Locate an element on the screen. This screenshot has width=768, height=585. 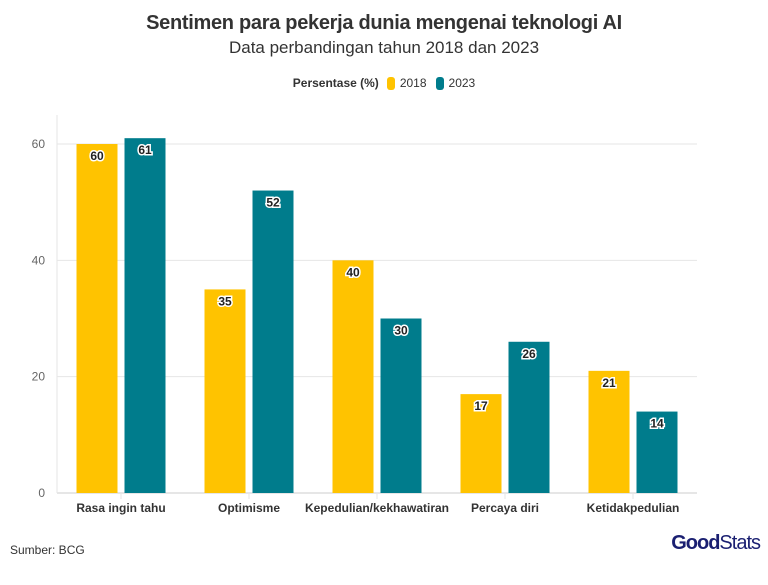
goodstats-logo: GoodStats is located at coordinates (716, 543).